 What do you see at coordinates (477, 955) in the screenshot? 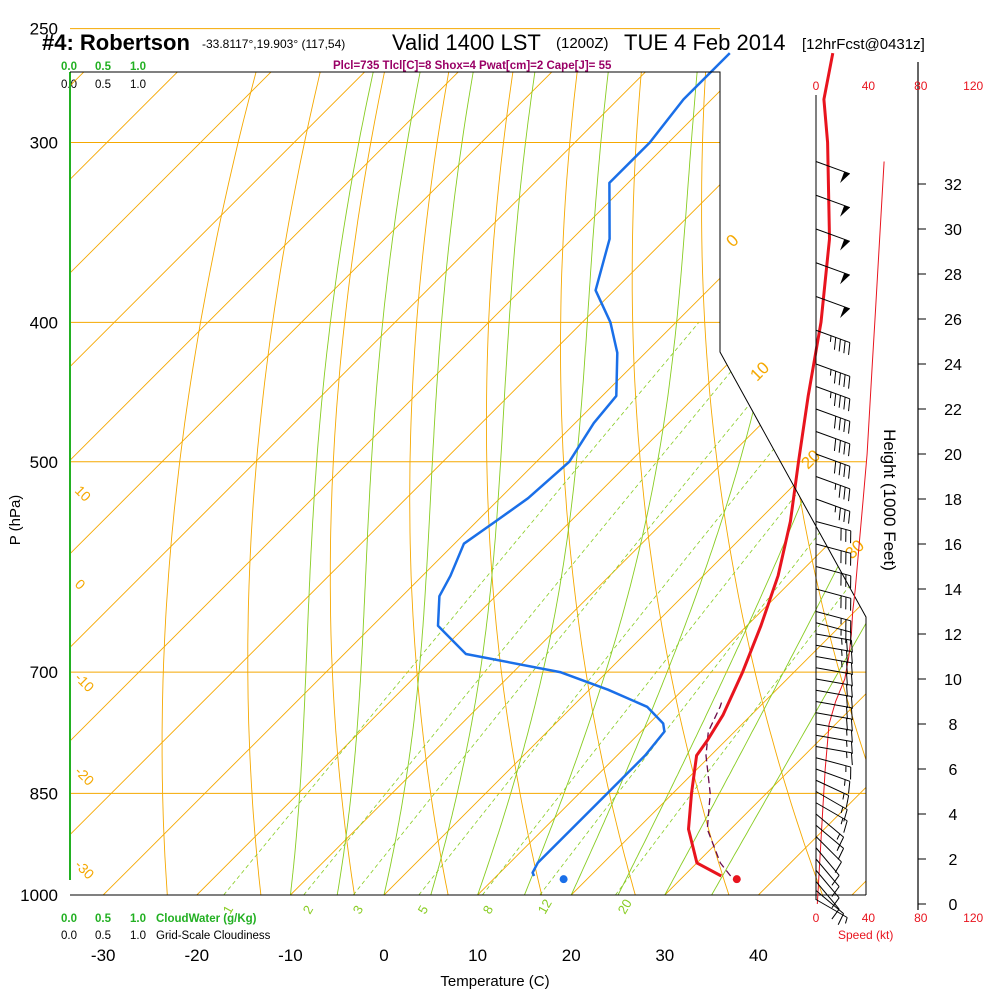
I see `temperature-tick-label: 10` at bounding box center [477, 955].